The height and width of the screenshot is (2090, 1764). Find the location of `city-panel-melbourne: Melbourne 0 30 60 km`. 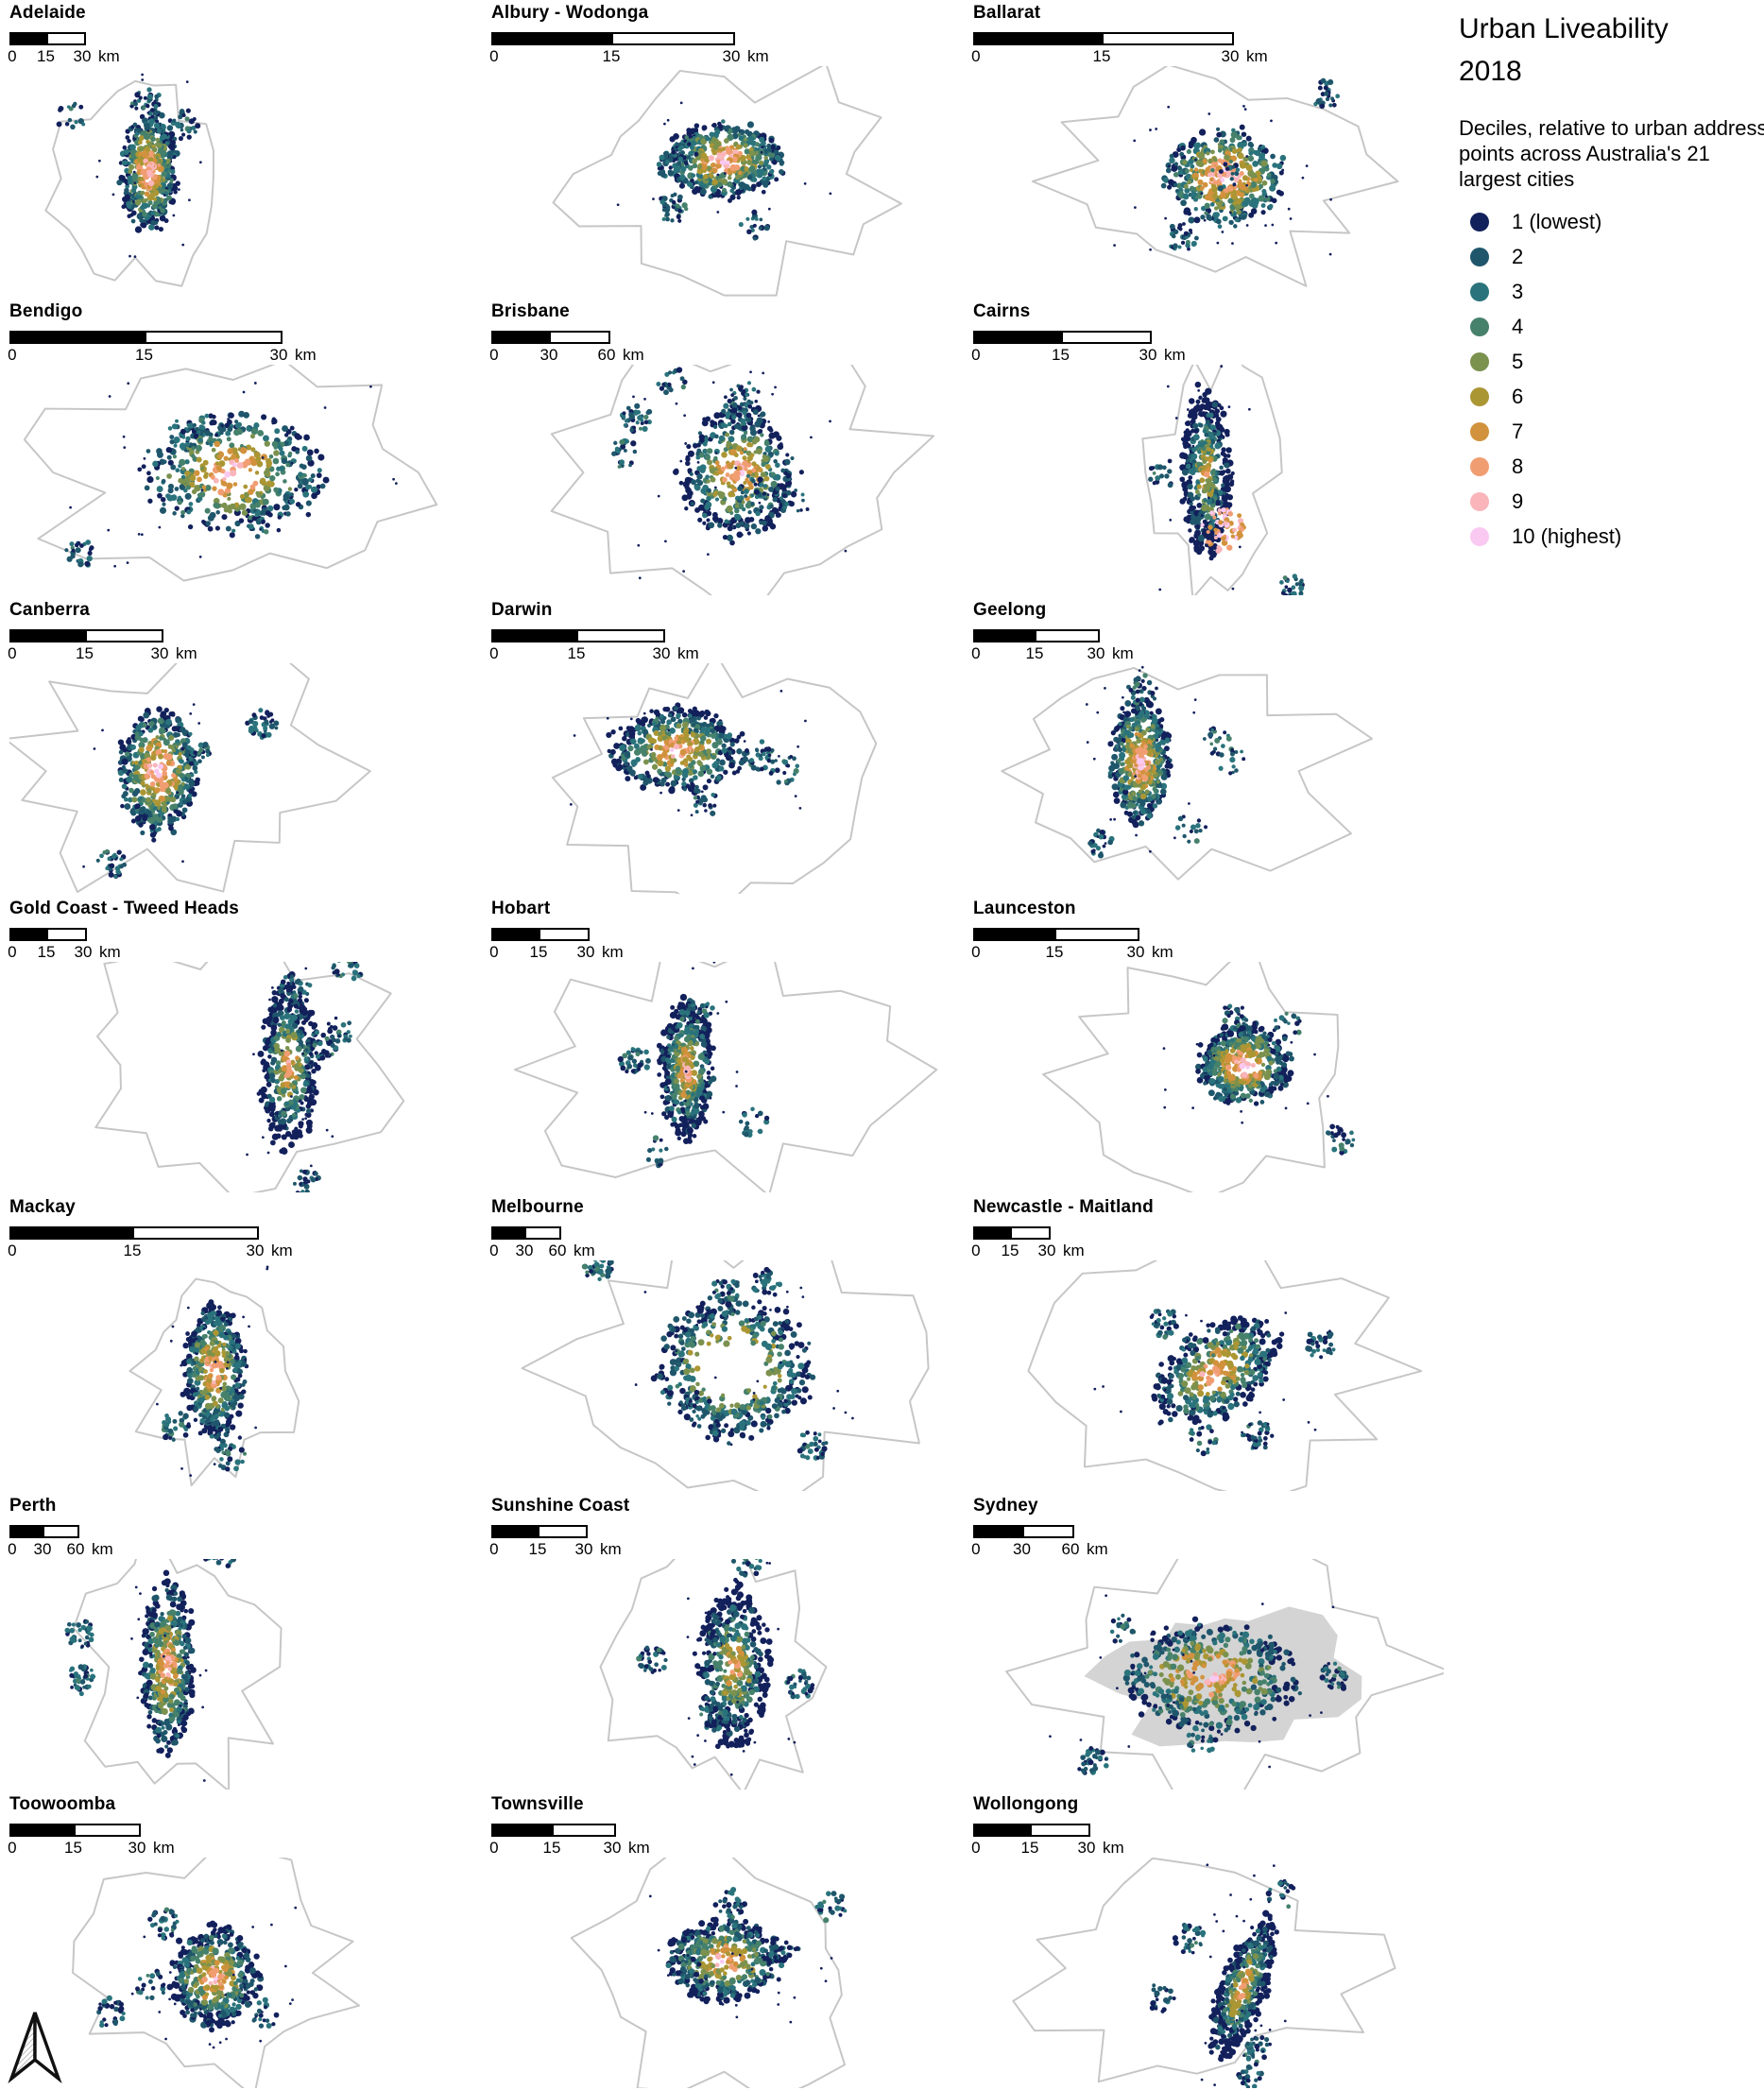

city-panel-melbourne: Melbourne 0 30 60 km is located at coordinates (723, 1343).